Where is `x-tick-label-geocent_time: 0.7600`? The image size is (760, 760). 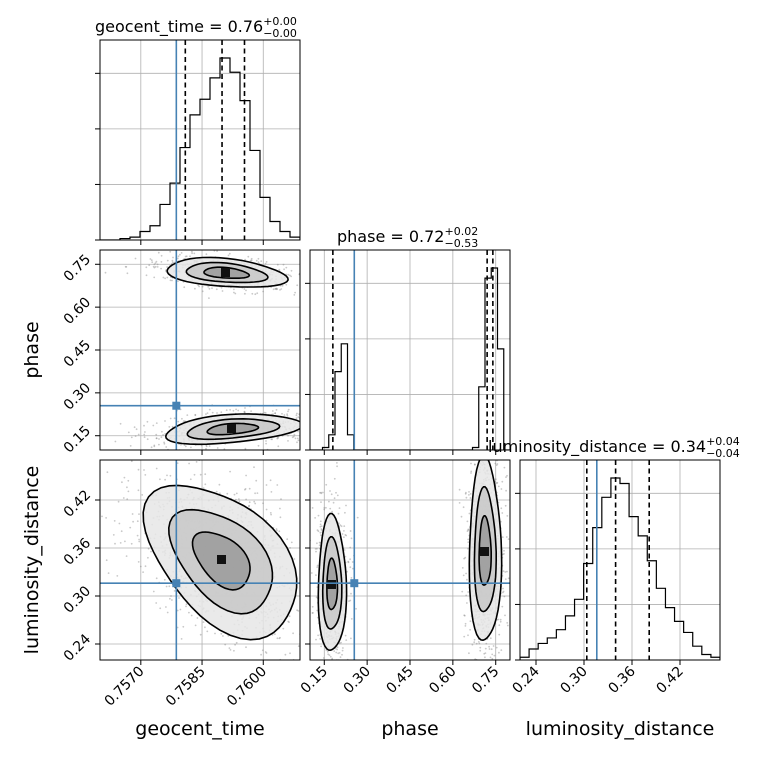
x-tick-label-geocent_time: 0.7600 is located at coordinates (247, 687).